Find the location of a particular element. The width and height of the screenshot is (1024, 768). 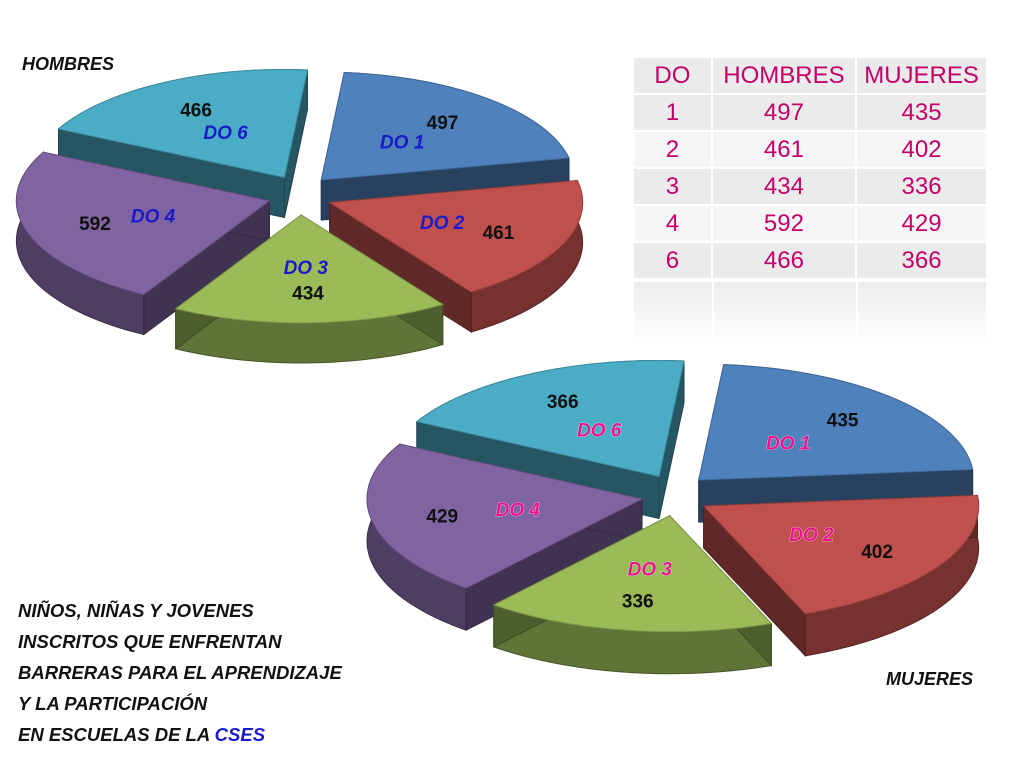

table-cell-do: 6 is located at coordinates (673, 261).